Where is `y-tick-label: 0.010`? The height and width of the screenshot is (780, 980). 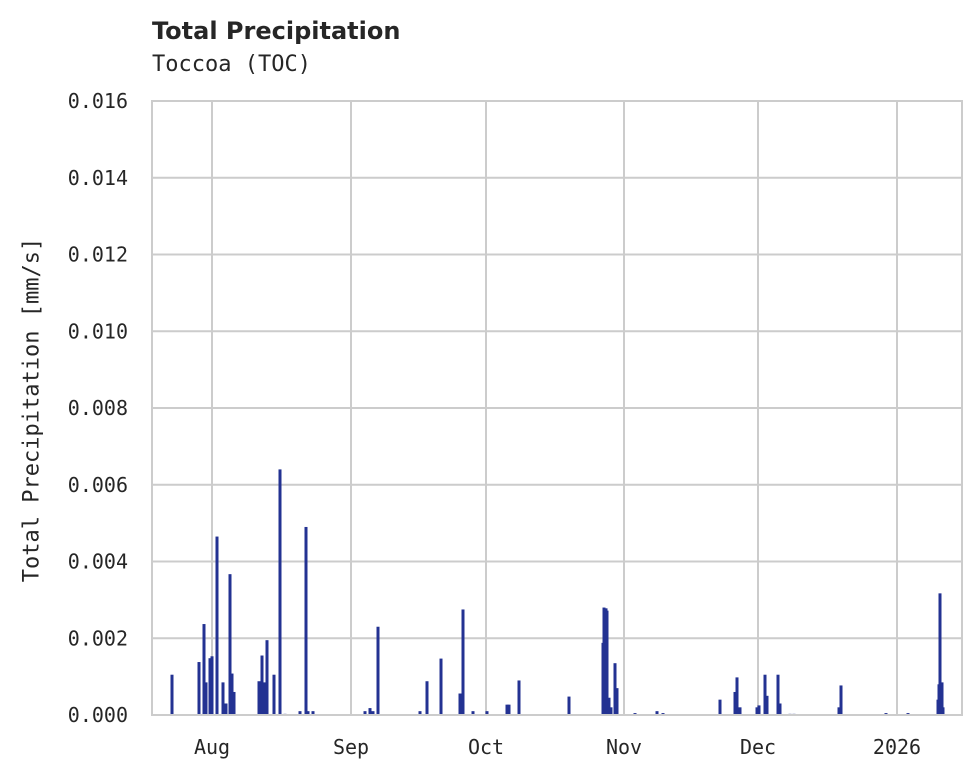 y-tick-label: 0.010 is located at coordinates (98, 331).